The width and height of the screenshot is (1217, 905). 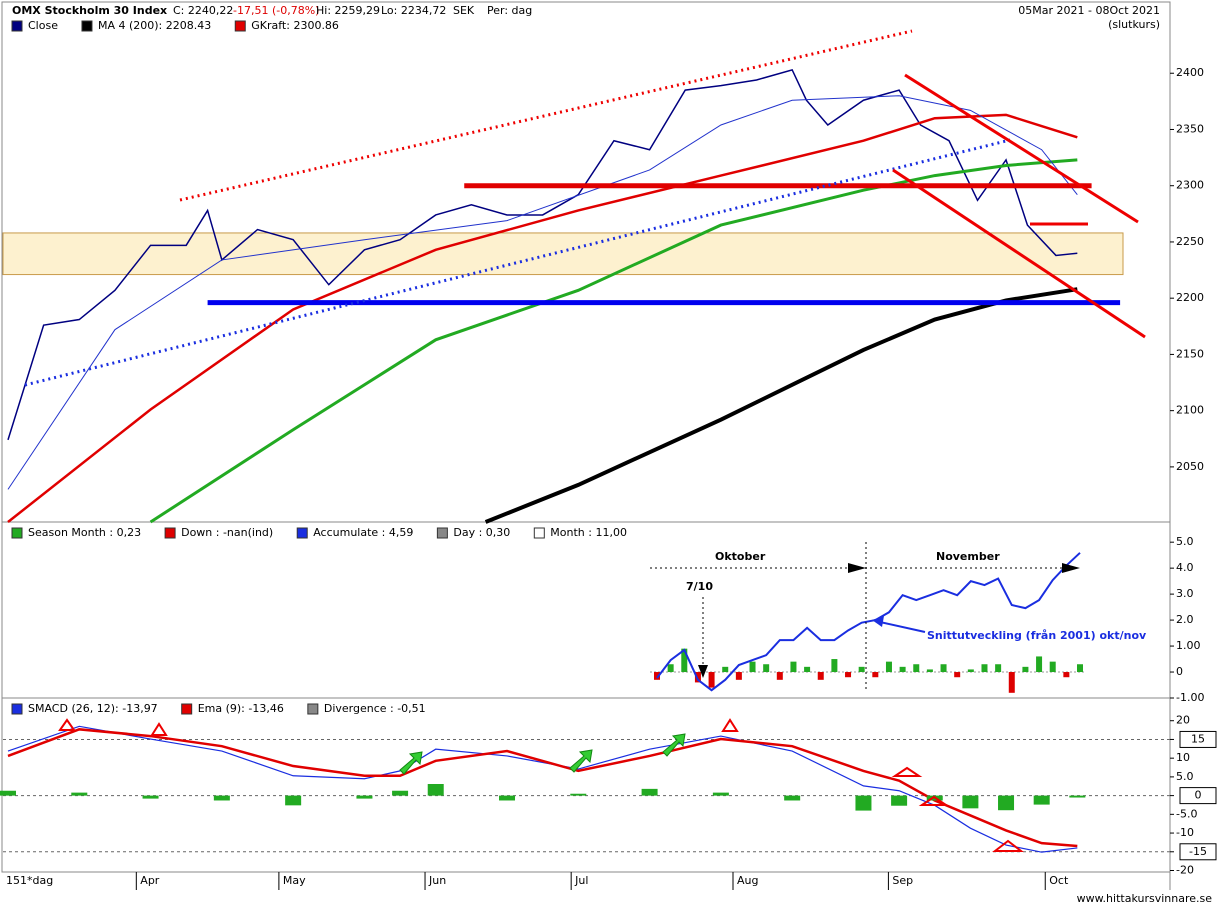 I want to click on x-tick-label: Oct, so click(x=1059, y=880).